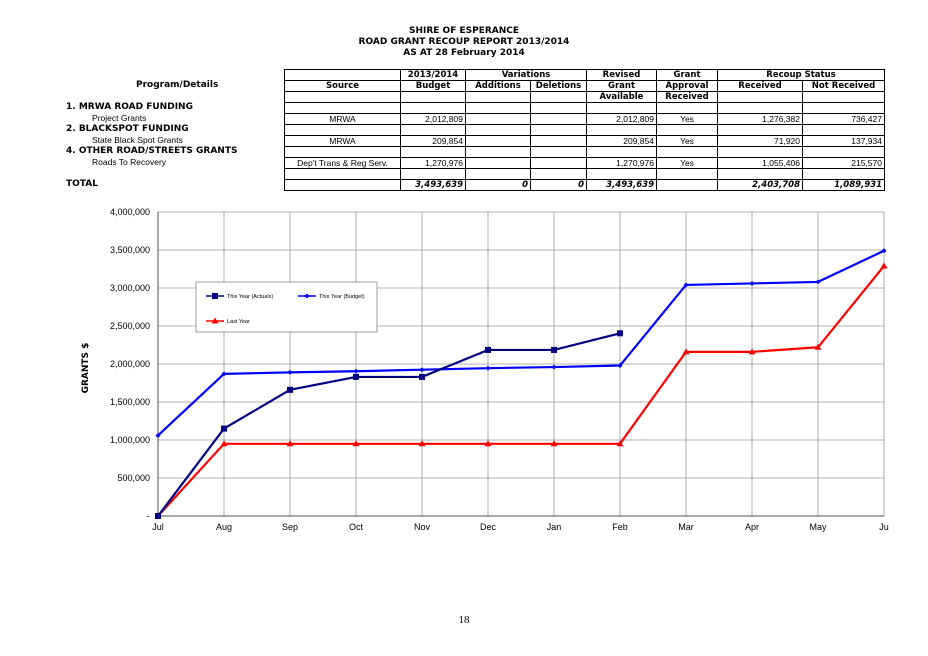 The image size is (928, 656). What do you see at coordinates (843, 141) in the screenshot?
I see `cell-not-received: 137,934` at bounding box center [843, 141].